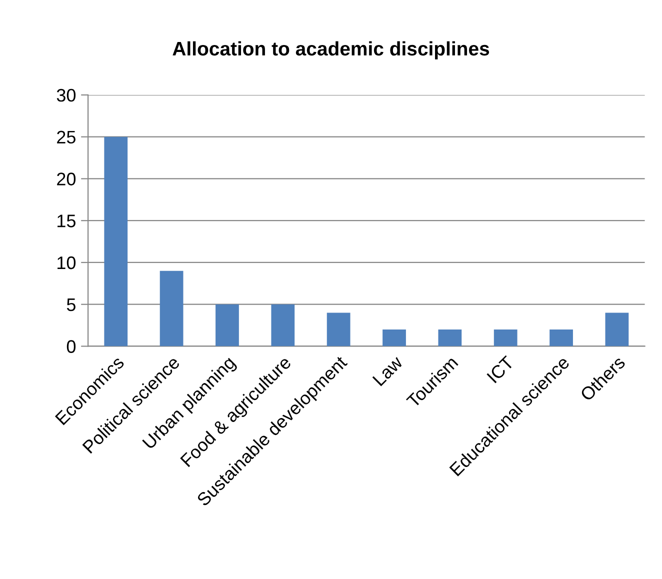  Describe the element at coordinates (67, 221) in the screenshot. I see `y-tick-label: 15` at that location.